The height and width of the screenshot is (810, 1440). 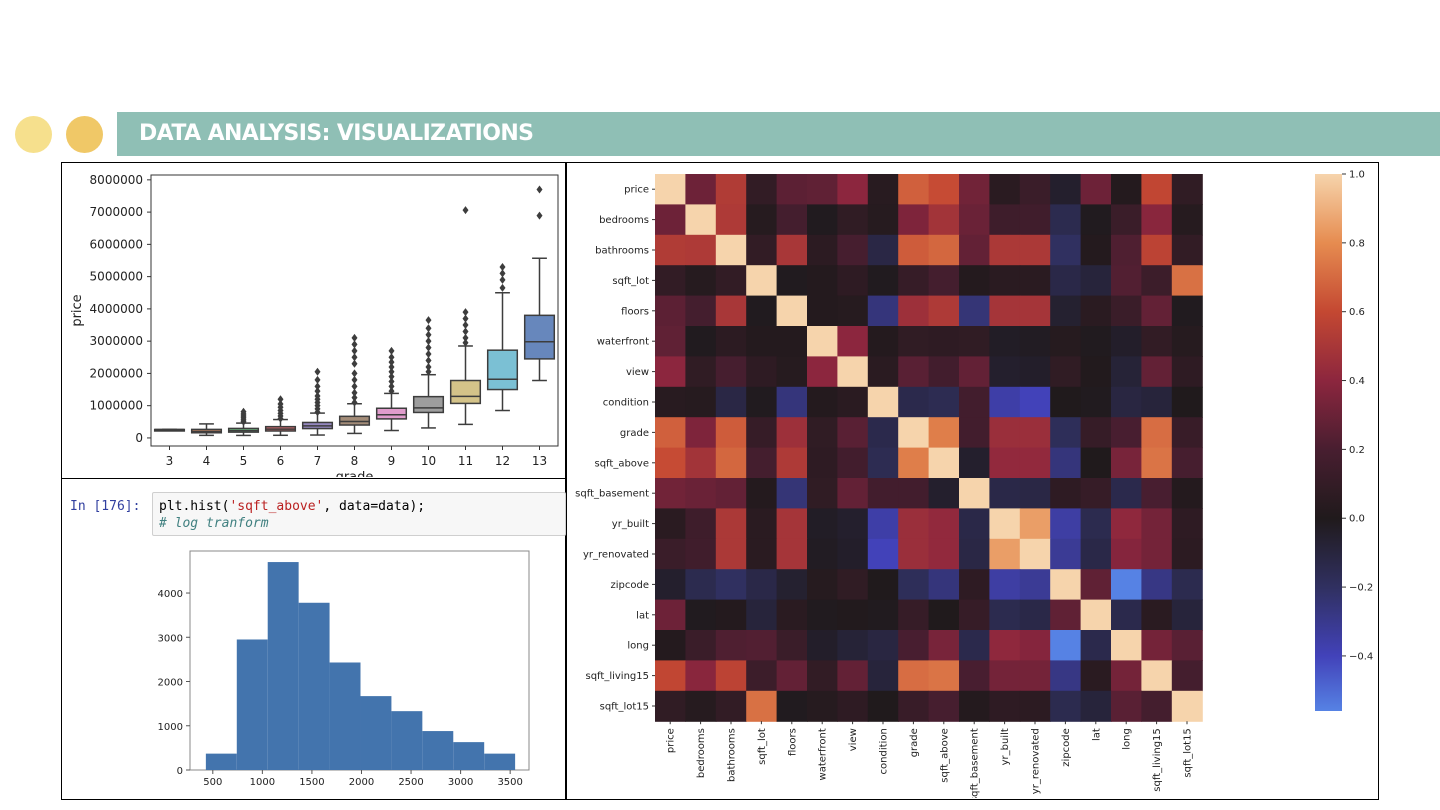 What do you see at coordinates (1066, 747) in the screenshot?
I see `col-label: zipcode` at bounding box center [1066, 747].